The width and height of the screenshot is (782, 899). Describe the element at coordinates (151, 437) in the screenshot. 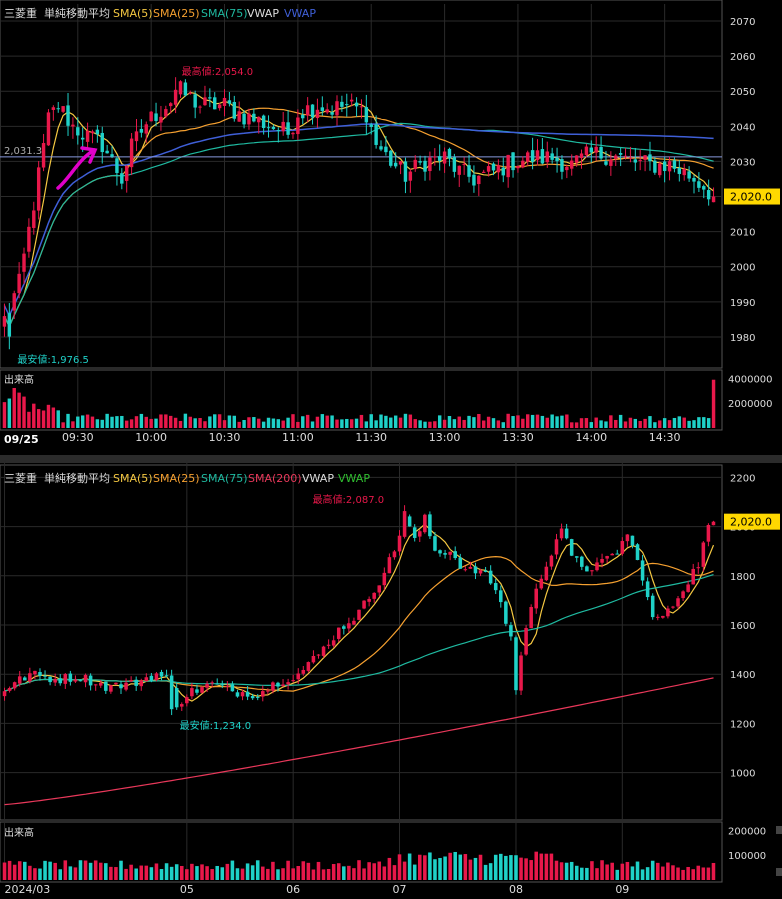

I see `x-tick-label: 10:00` at that location.